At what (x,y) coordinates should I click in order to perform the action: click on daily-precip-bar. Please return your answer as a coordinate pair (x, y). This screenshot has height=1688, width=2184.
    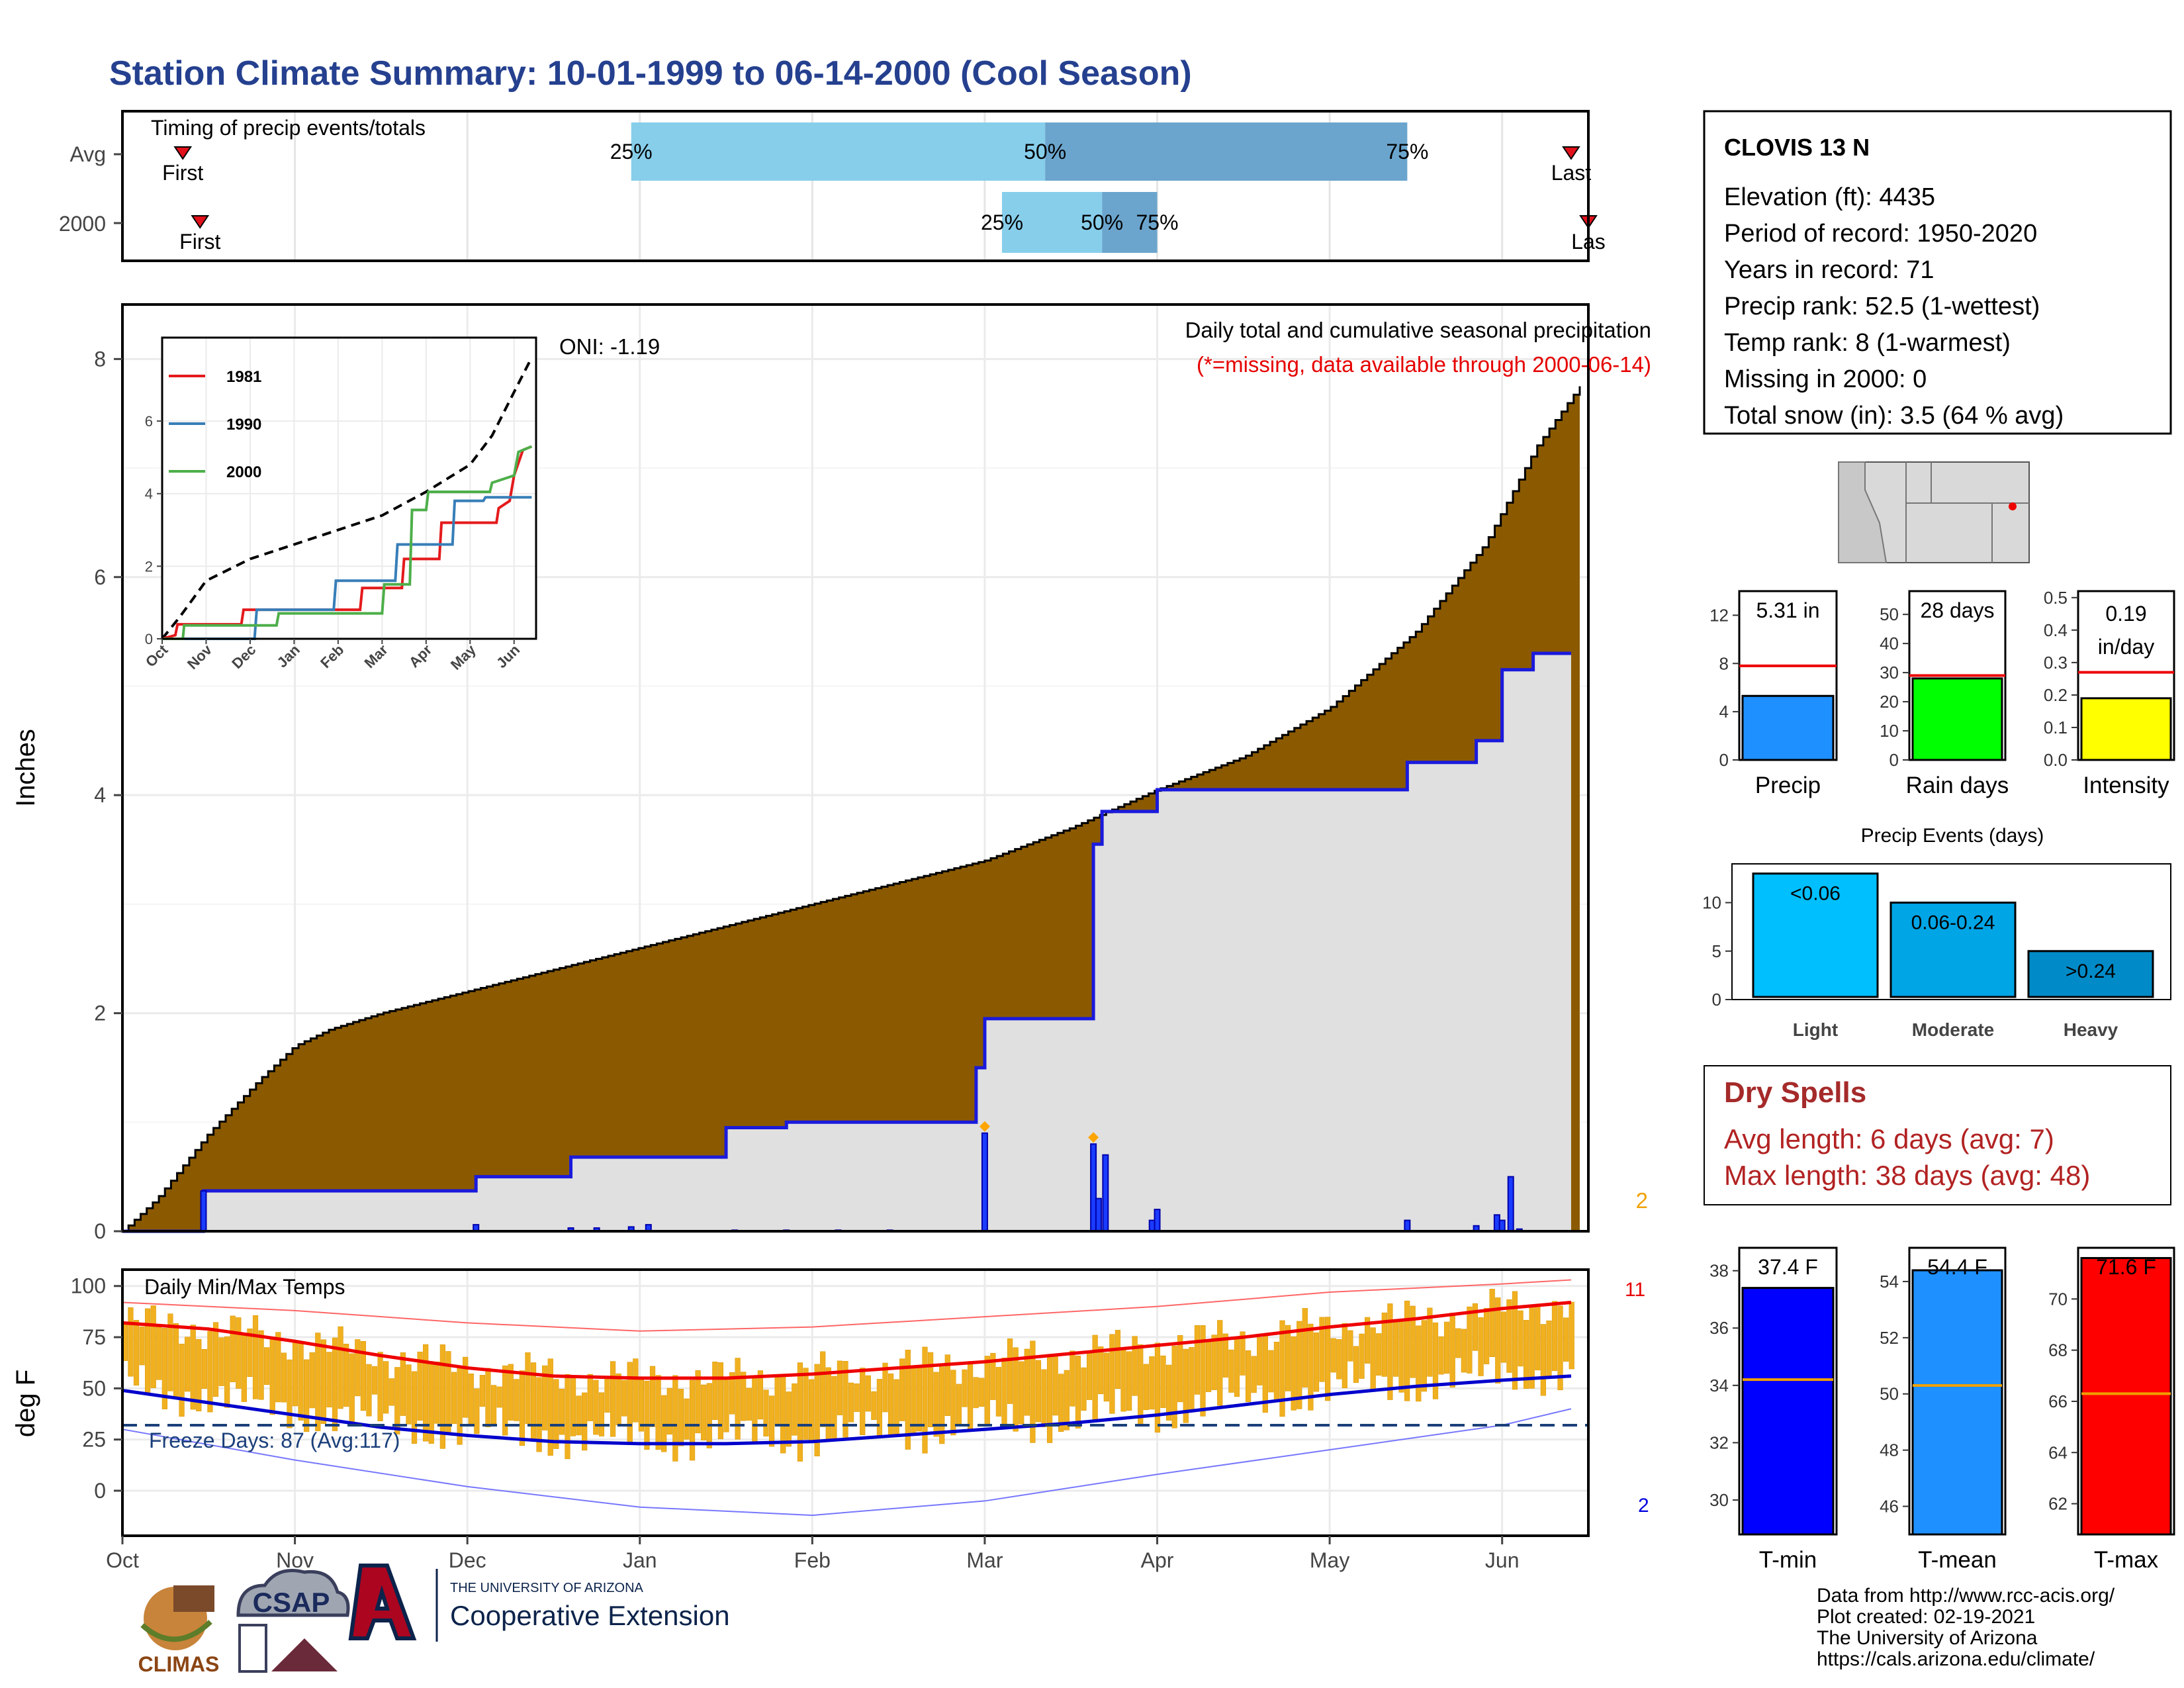
    Looking at the image, I should click on (1496, 1223).